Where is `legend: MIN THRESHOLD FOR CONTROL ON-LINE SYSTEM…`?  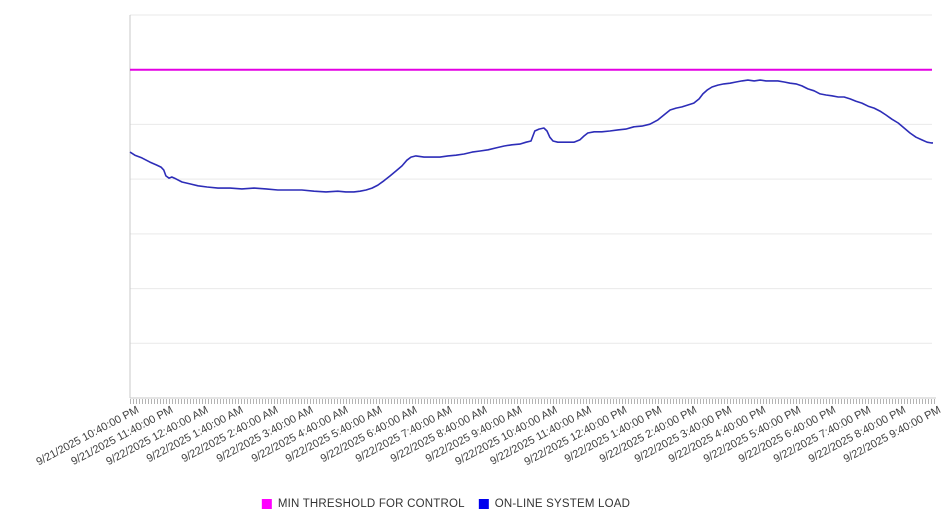
legend: MIN THRESHOLD FOR CONTROL ON-LINE SYSTEM… is located at coordinates (446, 504).